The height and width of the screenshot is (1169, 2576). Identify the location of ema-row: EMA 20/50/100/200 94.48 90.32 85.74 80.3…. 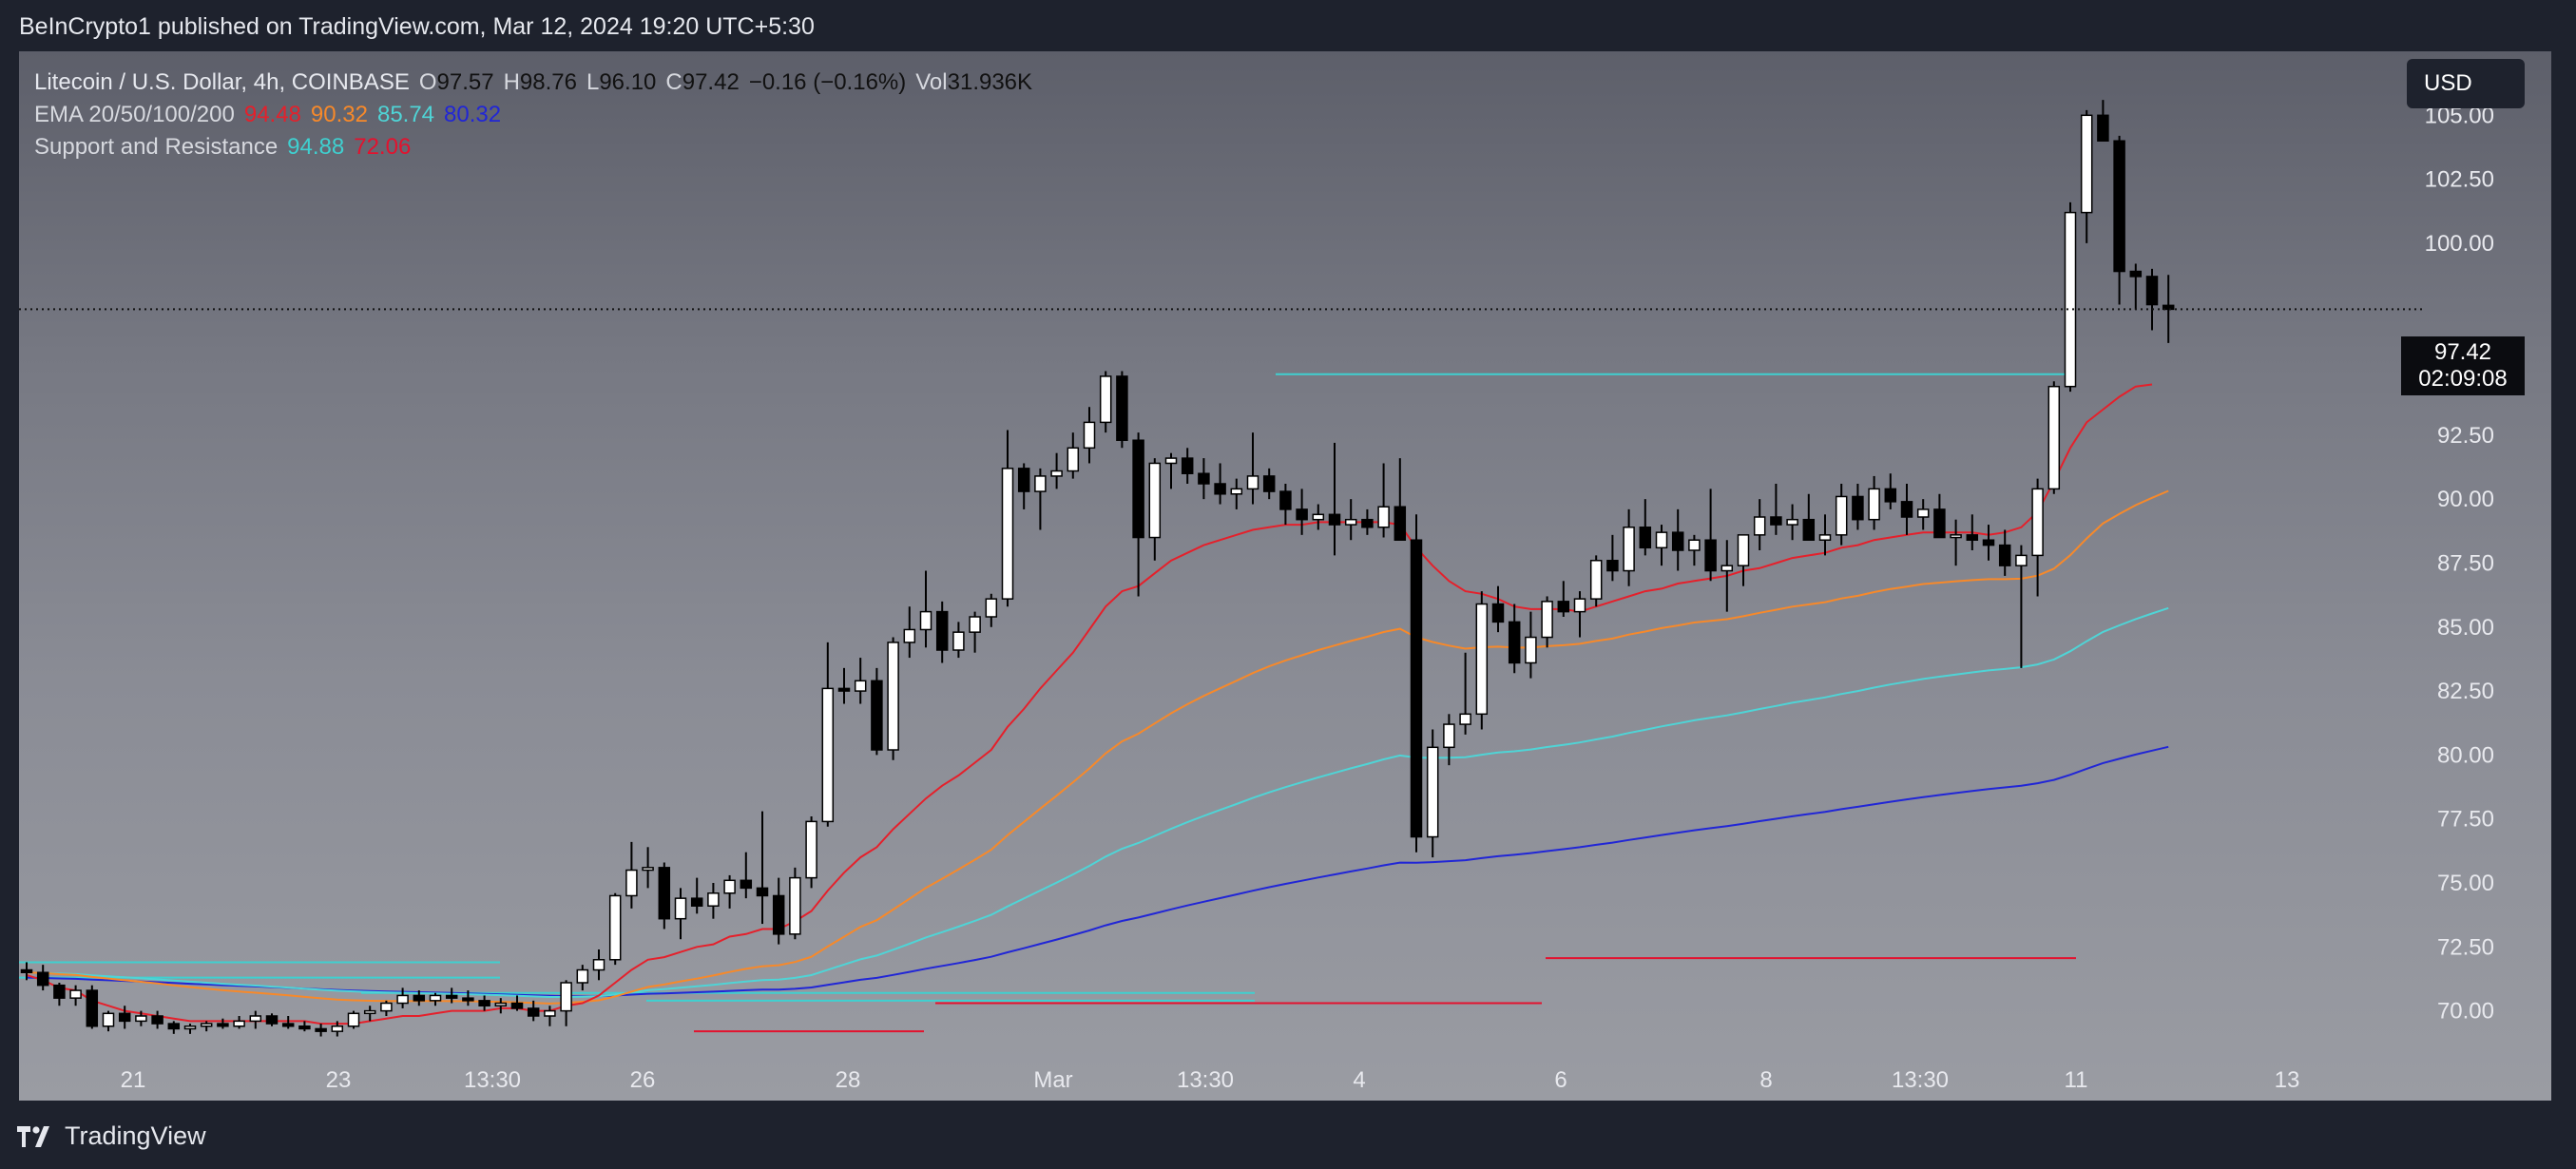
(533, 115).